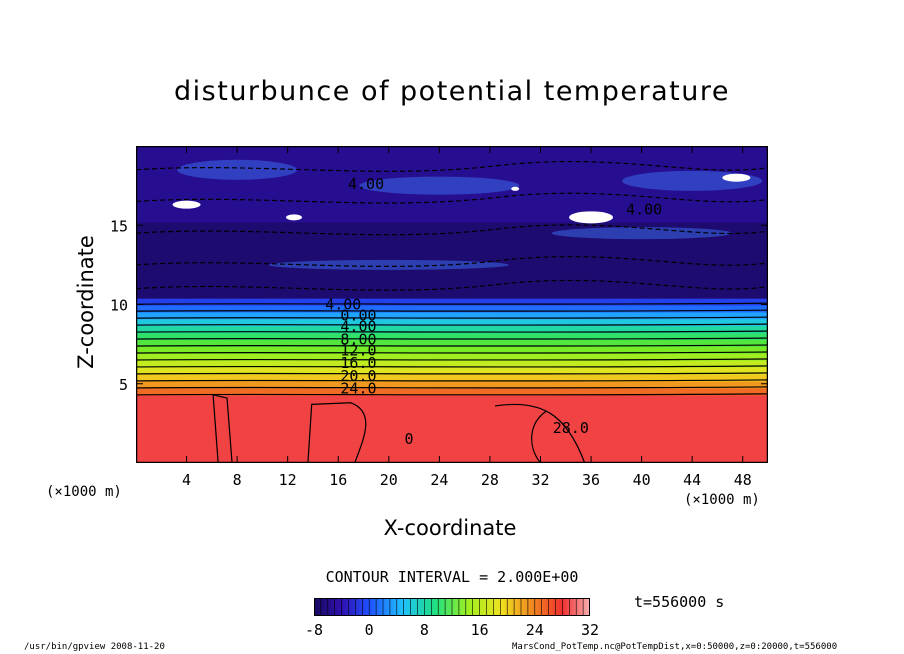 Image resolution: width=904 pixels, height=654 pixels. What do you see at coordinates (409, 439) in the screenshot?
I see `contour-label: 0` at bounding box center [409, 439].